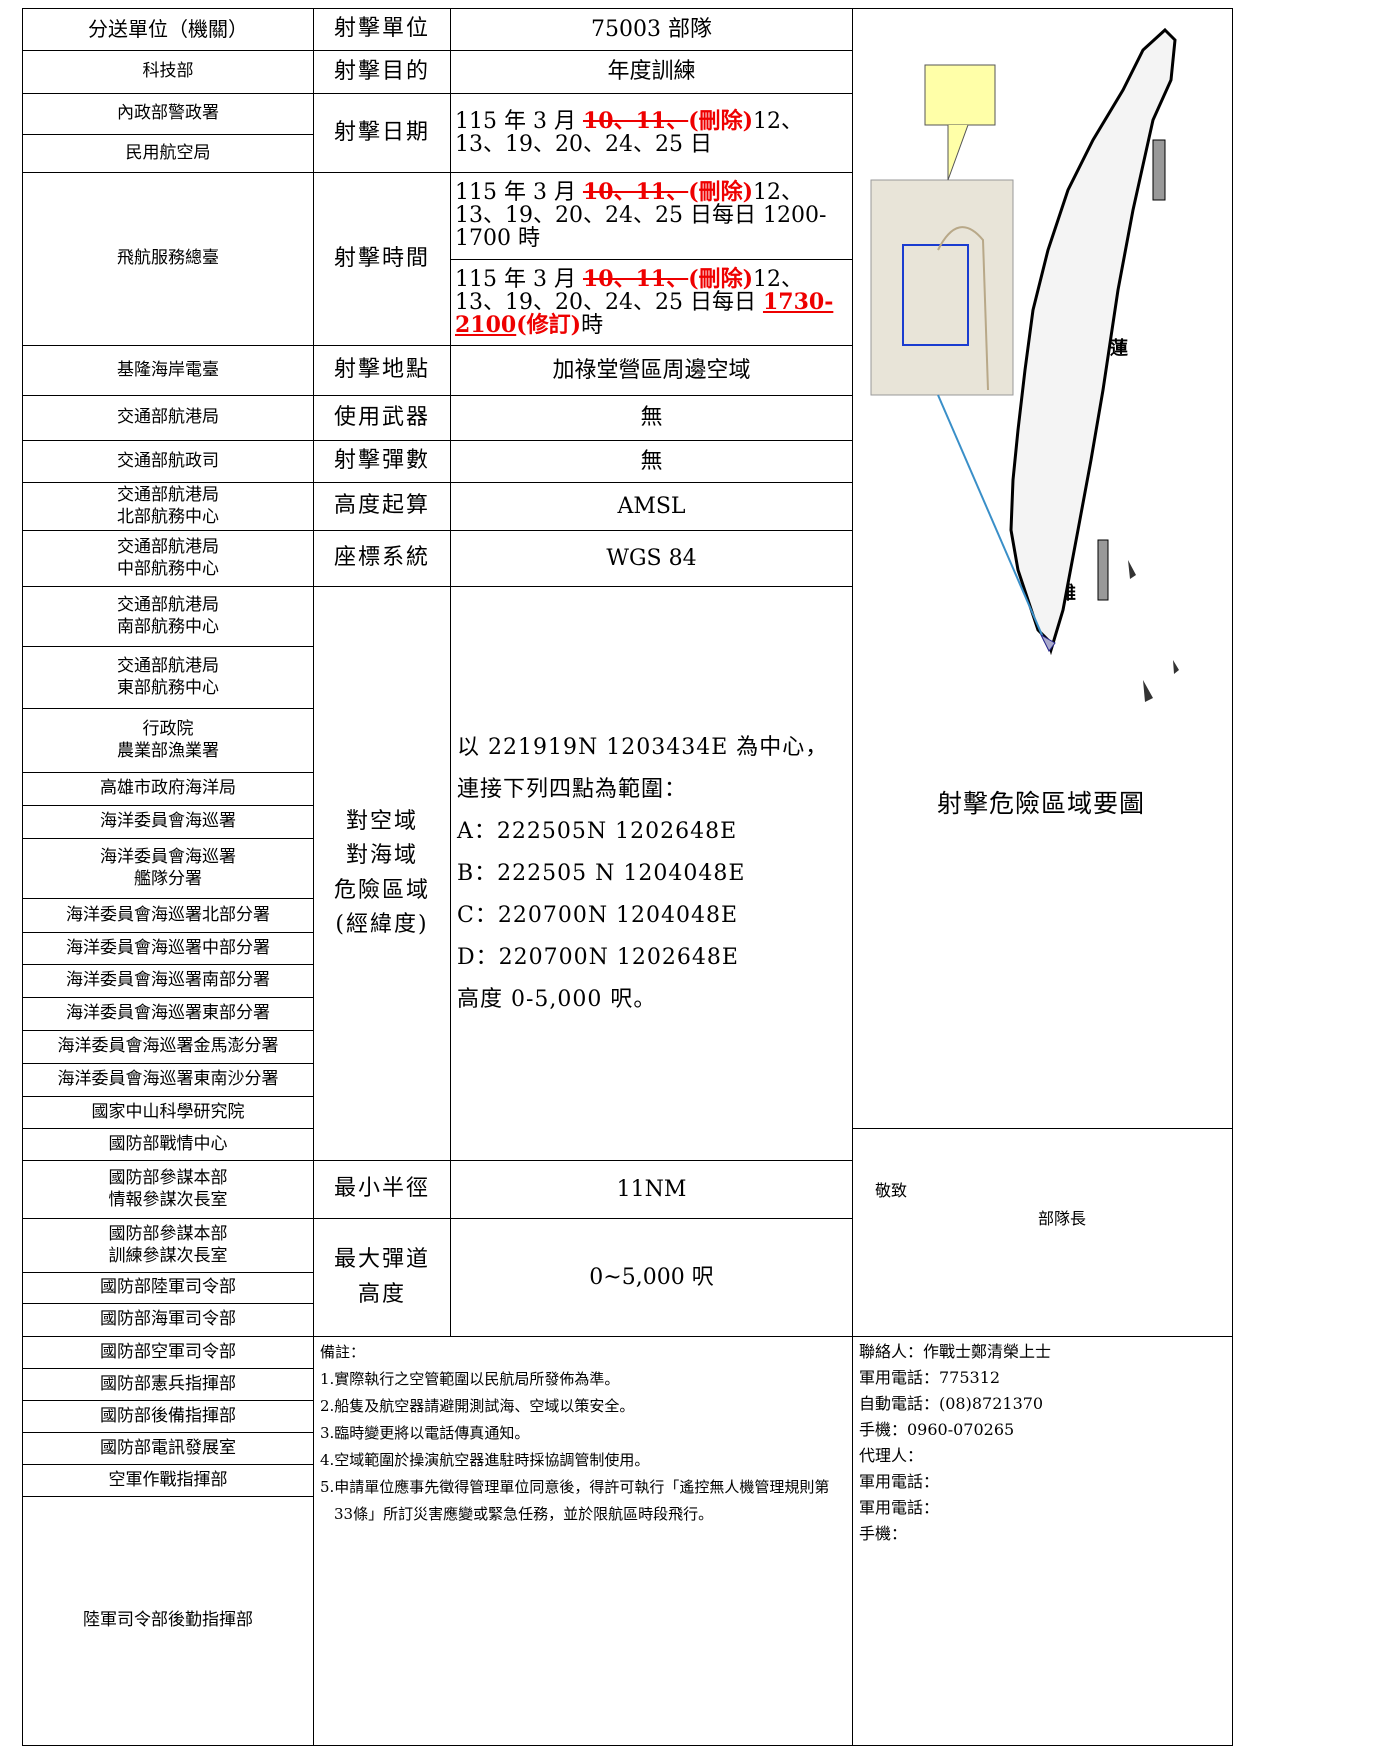 This screenshot has width=1385, height=1756. I want to click on recipient-cell: 交通部航港局, so click(168, 418).